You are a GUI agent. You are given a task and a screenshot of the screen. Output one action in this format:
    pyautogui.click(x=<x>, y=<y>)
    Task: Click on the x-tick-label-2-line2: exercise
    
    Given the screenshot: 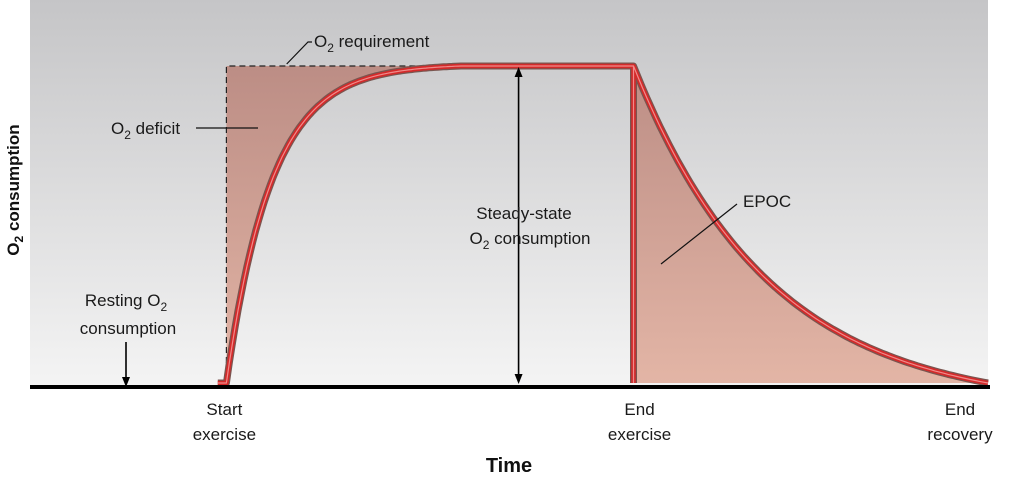 What is the action you would take?
    pyautogui.click(x=639, y=434)
    